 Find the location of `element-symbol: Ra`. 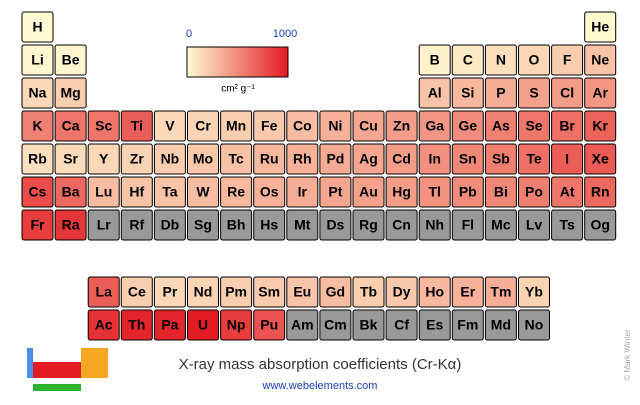

element-symbol: Ra is located at coordinates (71, 225).